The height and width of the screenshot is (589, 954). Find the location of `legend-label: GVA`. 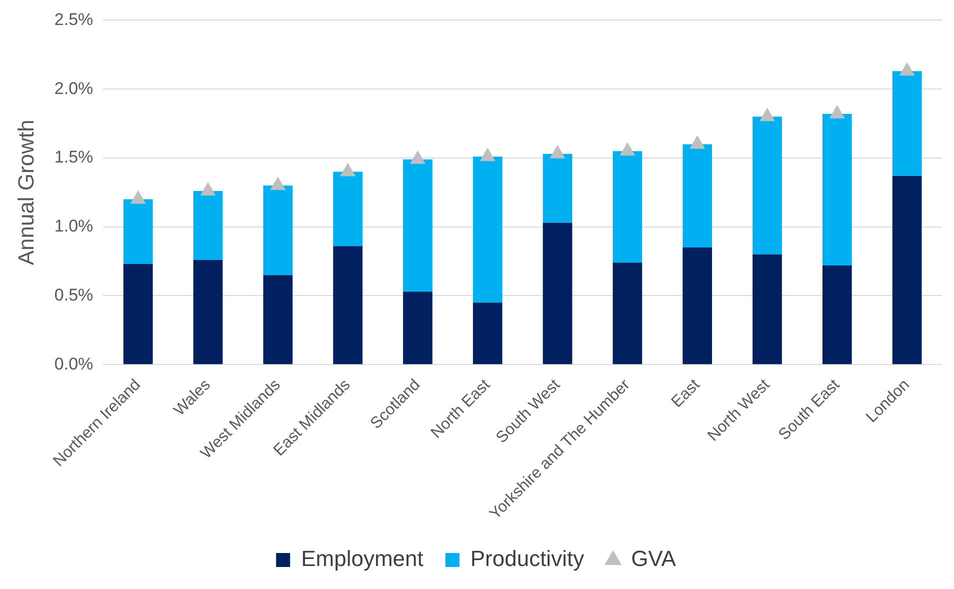

legend-label: GVA is located at coordinates (653, 559).